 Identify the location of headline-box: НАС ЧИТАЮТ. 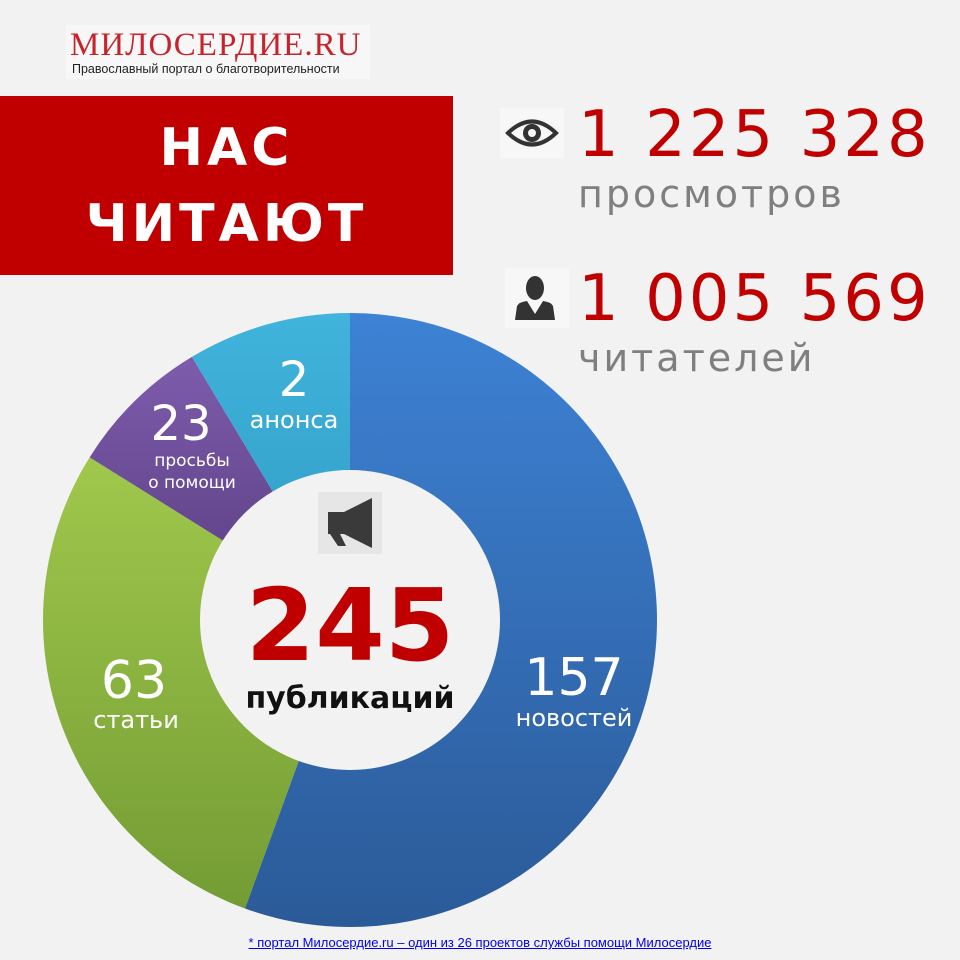
(226, 185).